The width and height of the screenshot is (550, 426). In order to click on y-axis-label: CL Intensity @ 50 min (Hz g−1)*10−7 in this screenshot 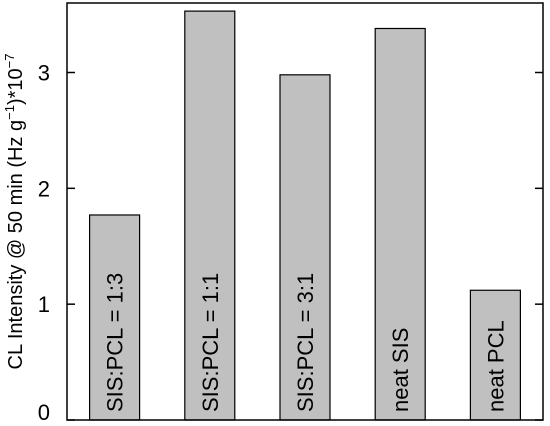, I will do `click(14, 211)`.